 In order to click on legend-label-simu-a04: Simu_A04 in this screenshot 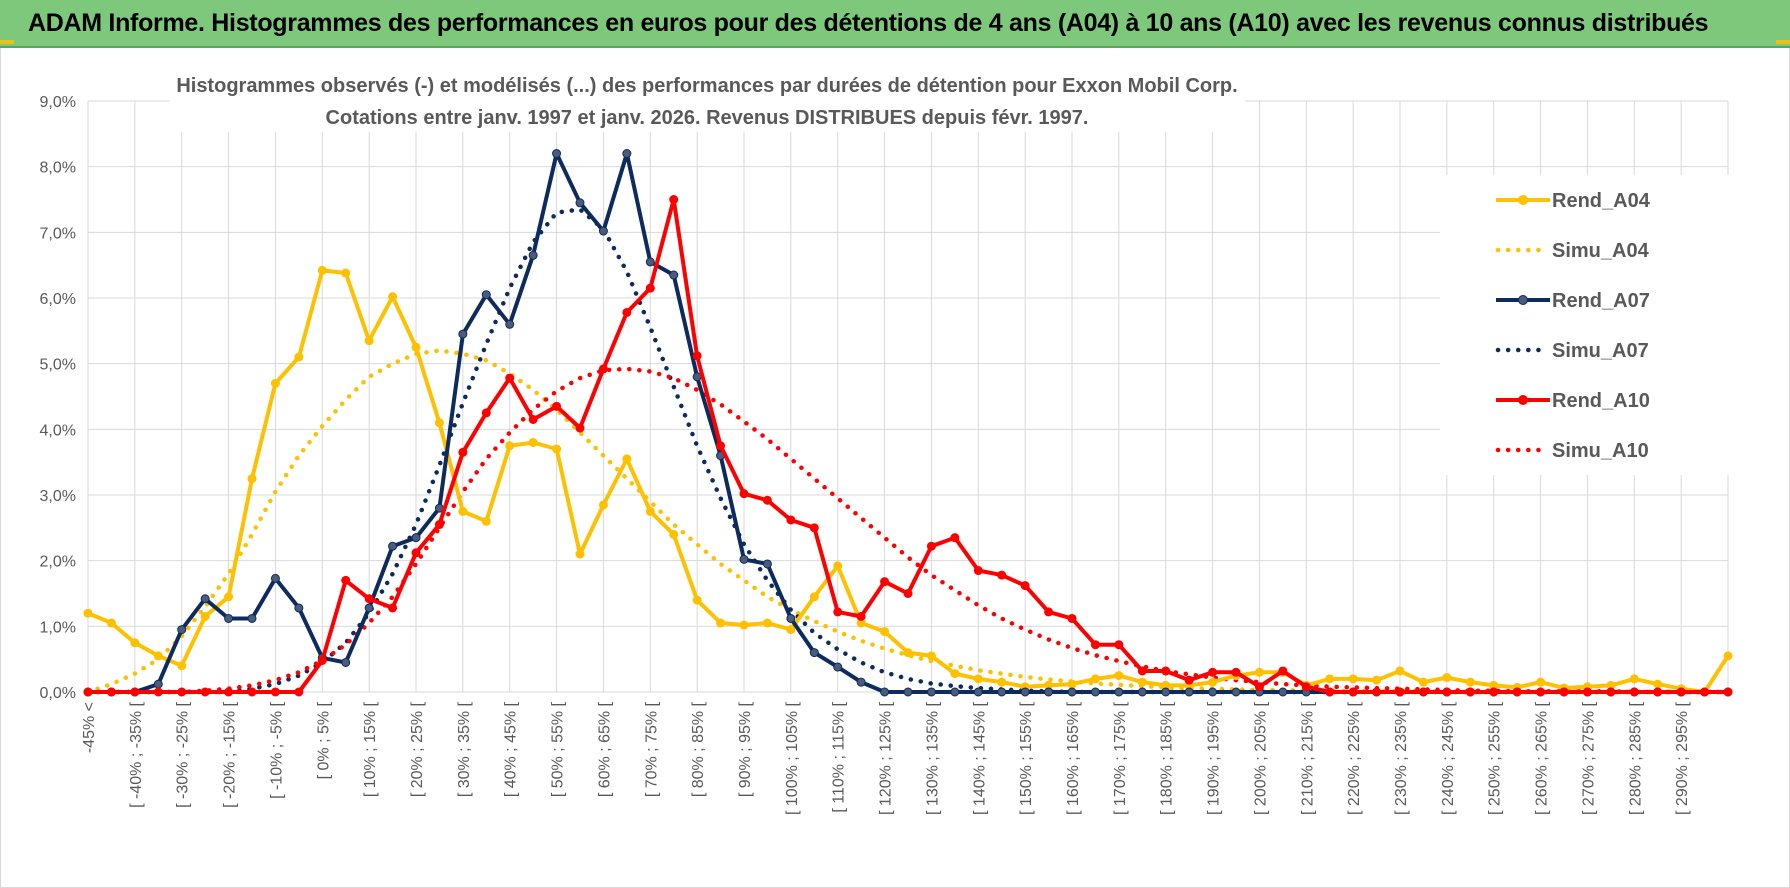, I will do `click(1601, 251)`.